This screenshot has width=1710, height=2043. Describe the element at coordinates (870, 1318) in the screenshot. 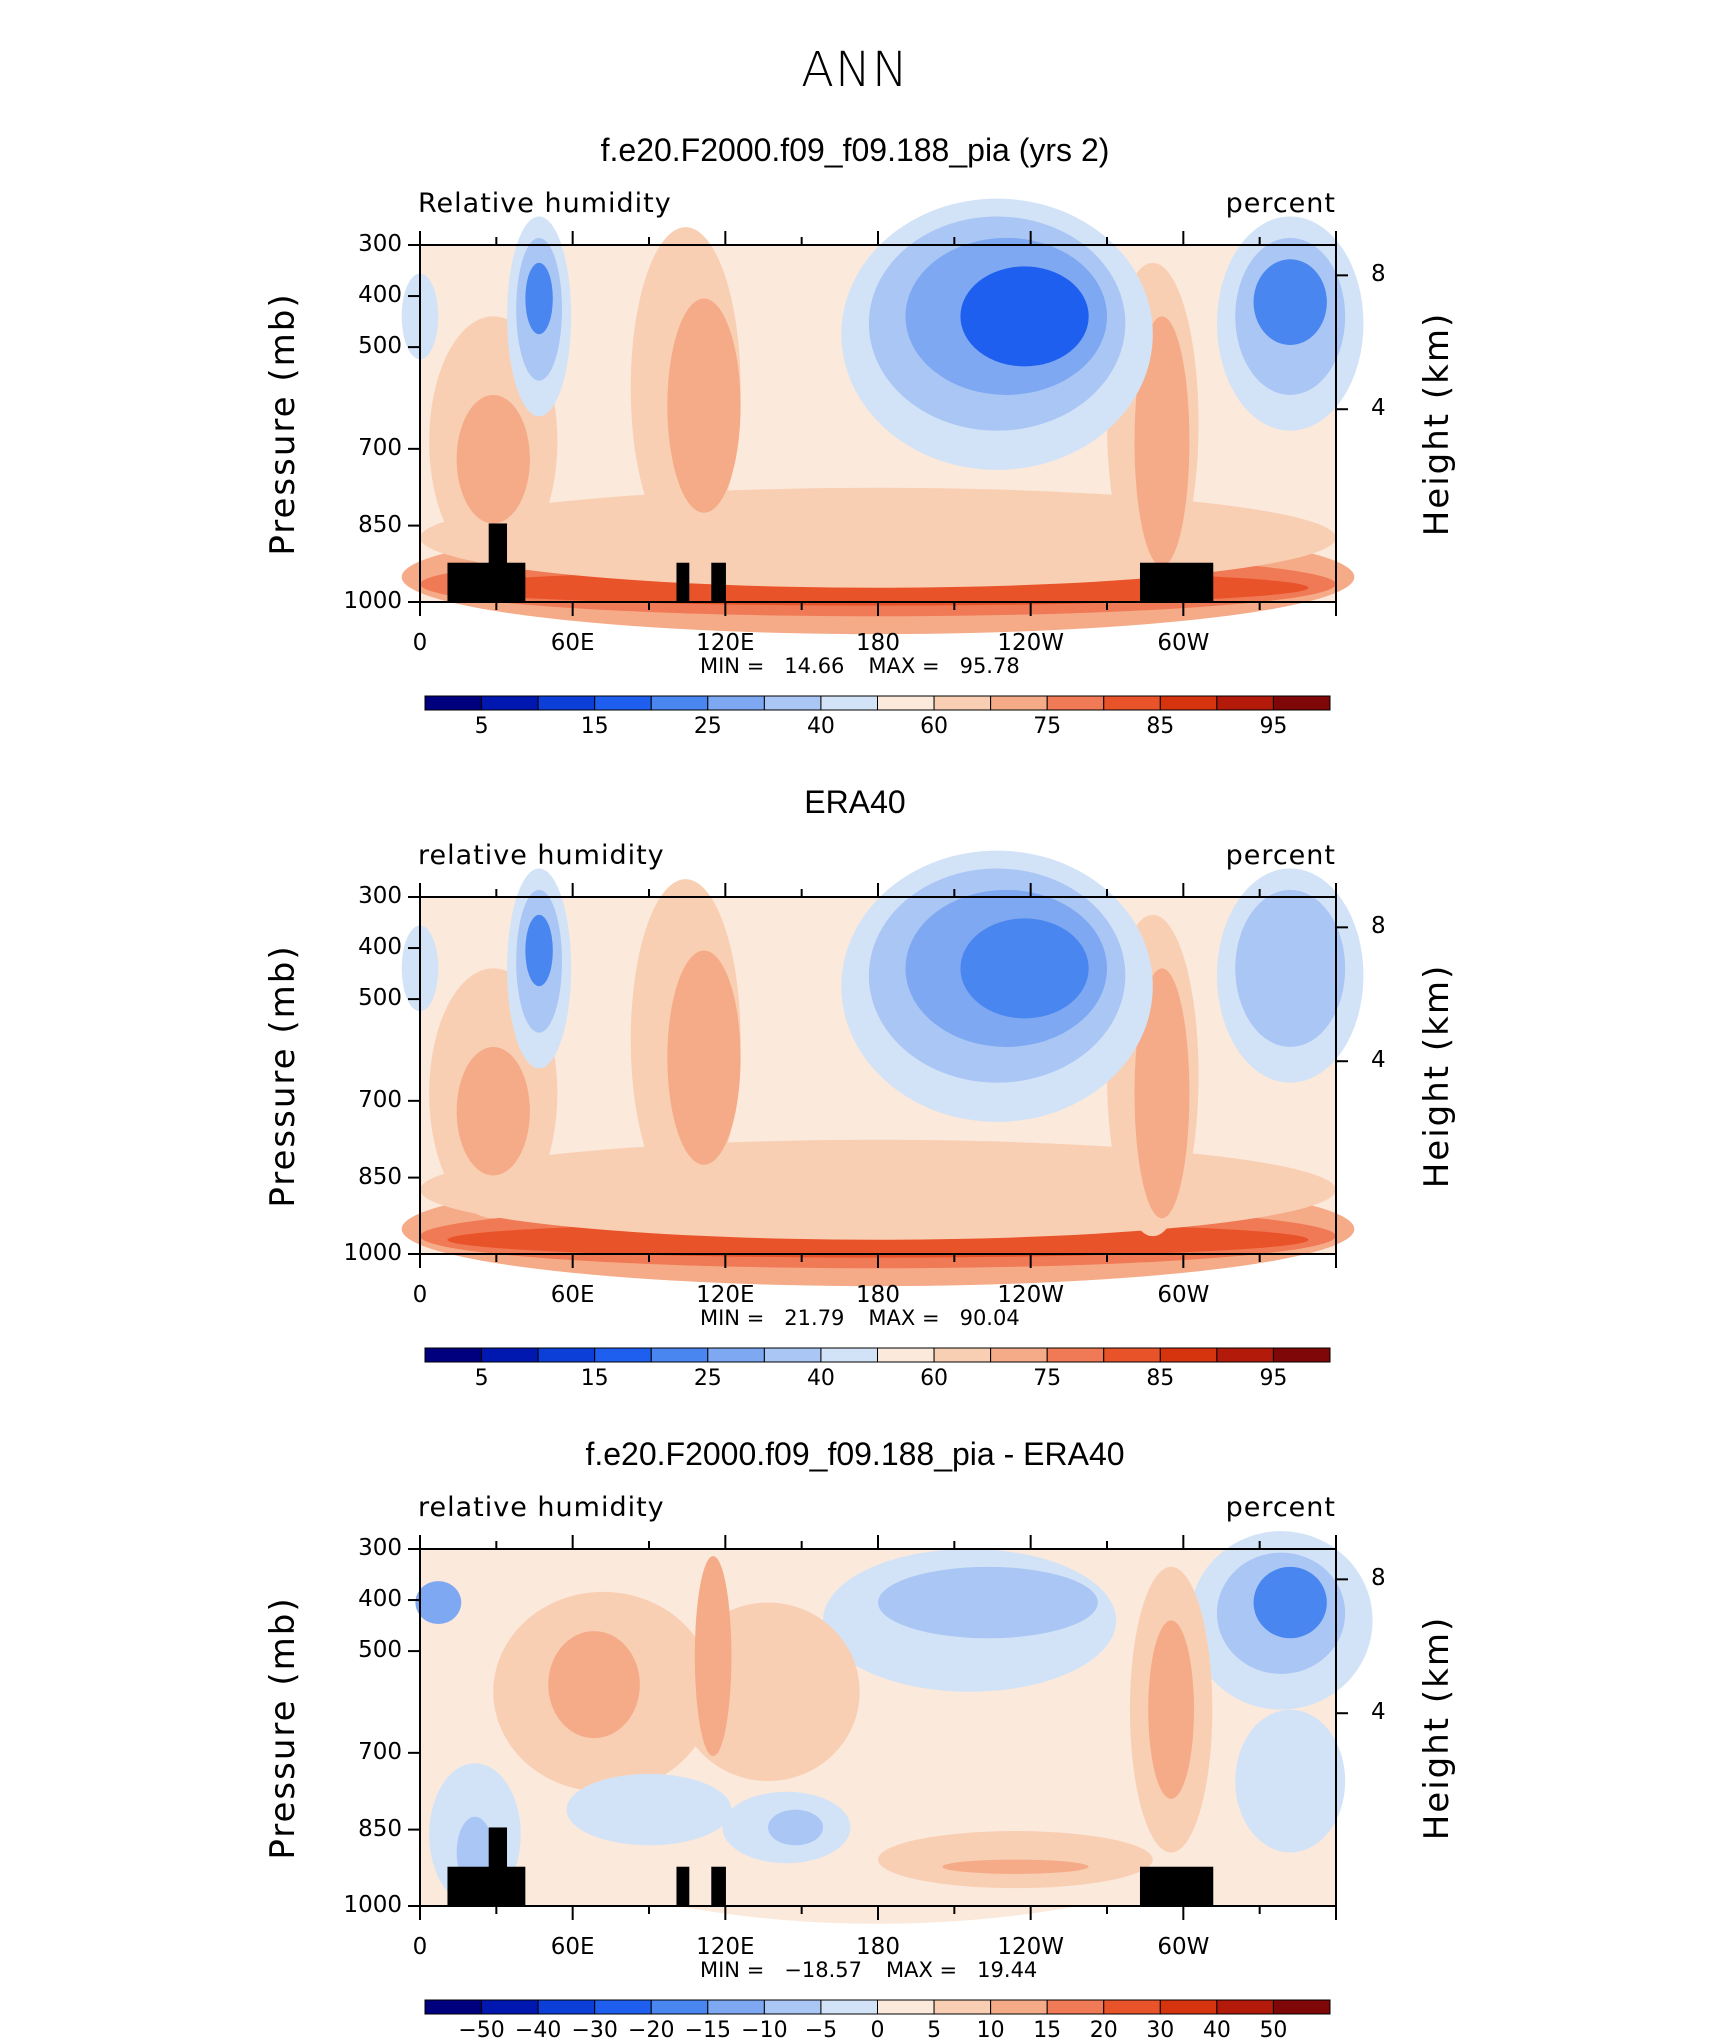

I see `min-max-stats: MIN = 21.79 MAX = 90.04` at that location.